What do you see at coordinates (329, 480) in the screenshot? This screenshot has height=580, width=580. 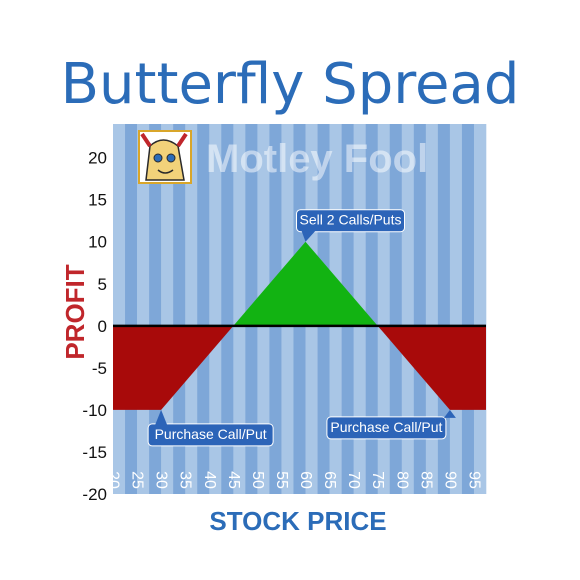 I see `x-tick-label: 65` at bounding box center [329, 480].